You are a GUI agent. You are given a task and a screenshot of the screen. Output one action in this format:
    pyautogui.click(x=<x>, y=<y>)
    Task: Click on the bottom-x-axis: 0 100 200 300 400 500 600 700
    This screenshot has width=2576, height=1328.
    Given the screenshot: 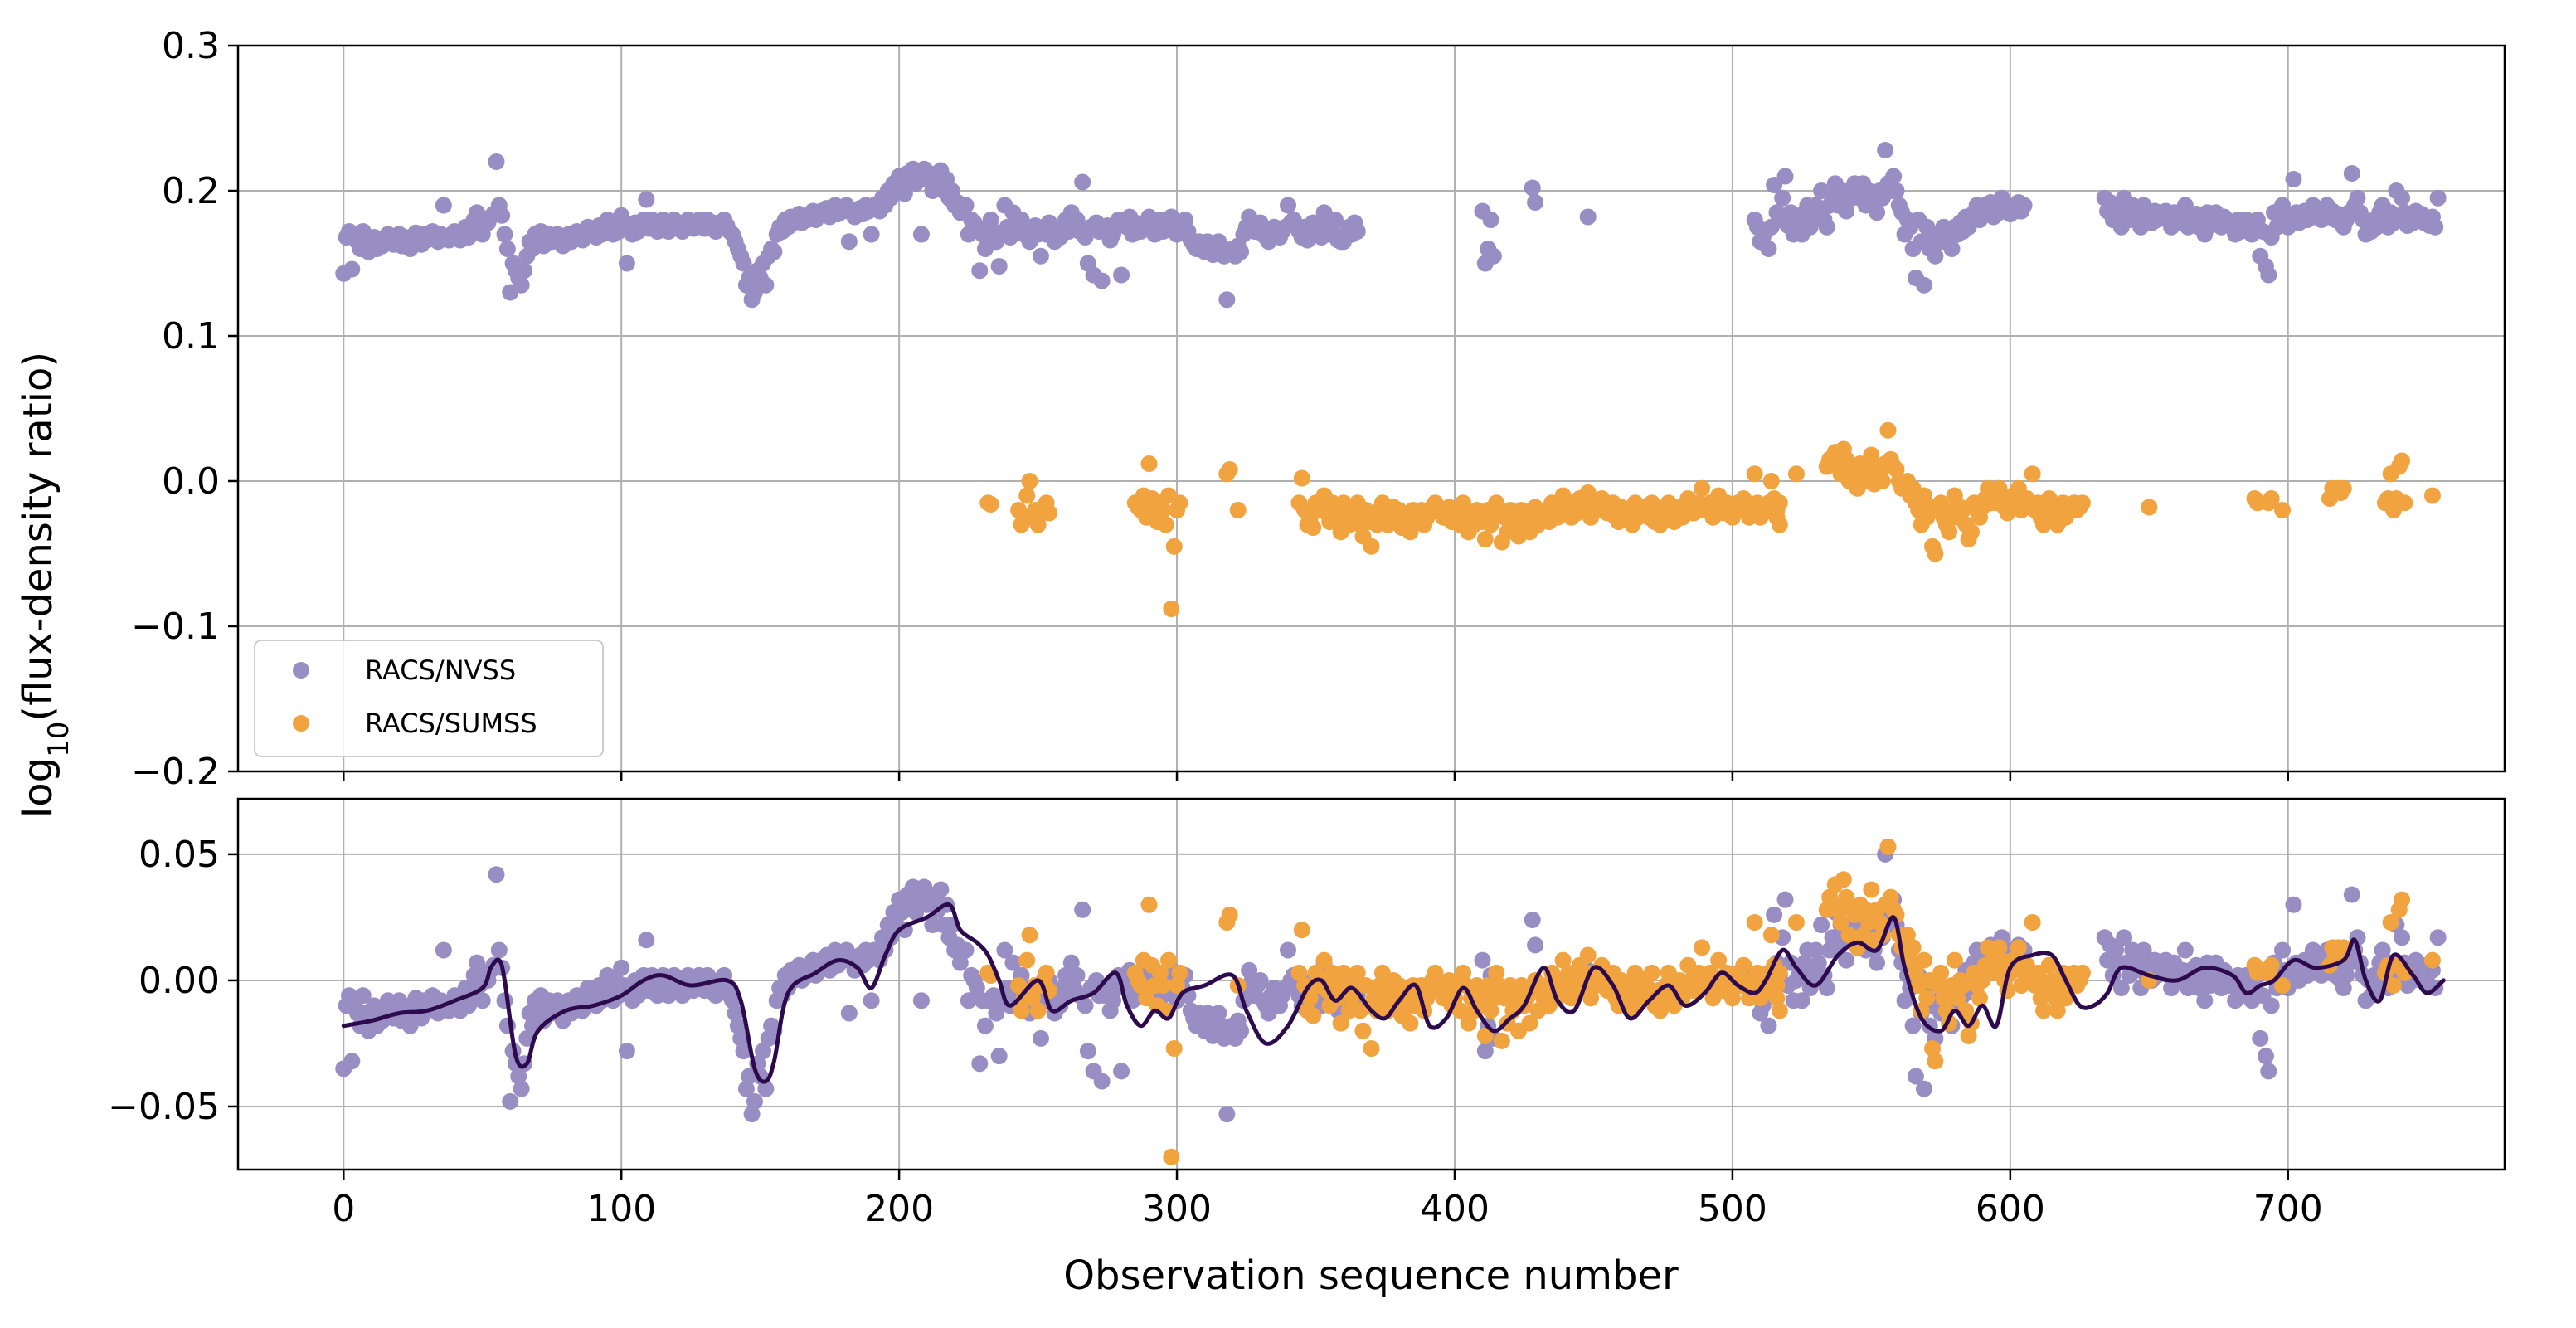 What is the action you would take?
    pyautogui.click(x=1327, y=1200)
    